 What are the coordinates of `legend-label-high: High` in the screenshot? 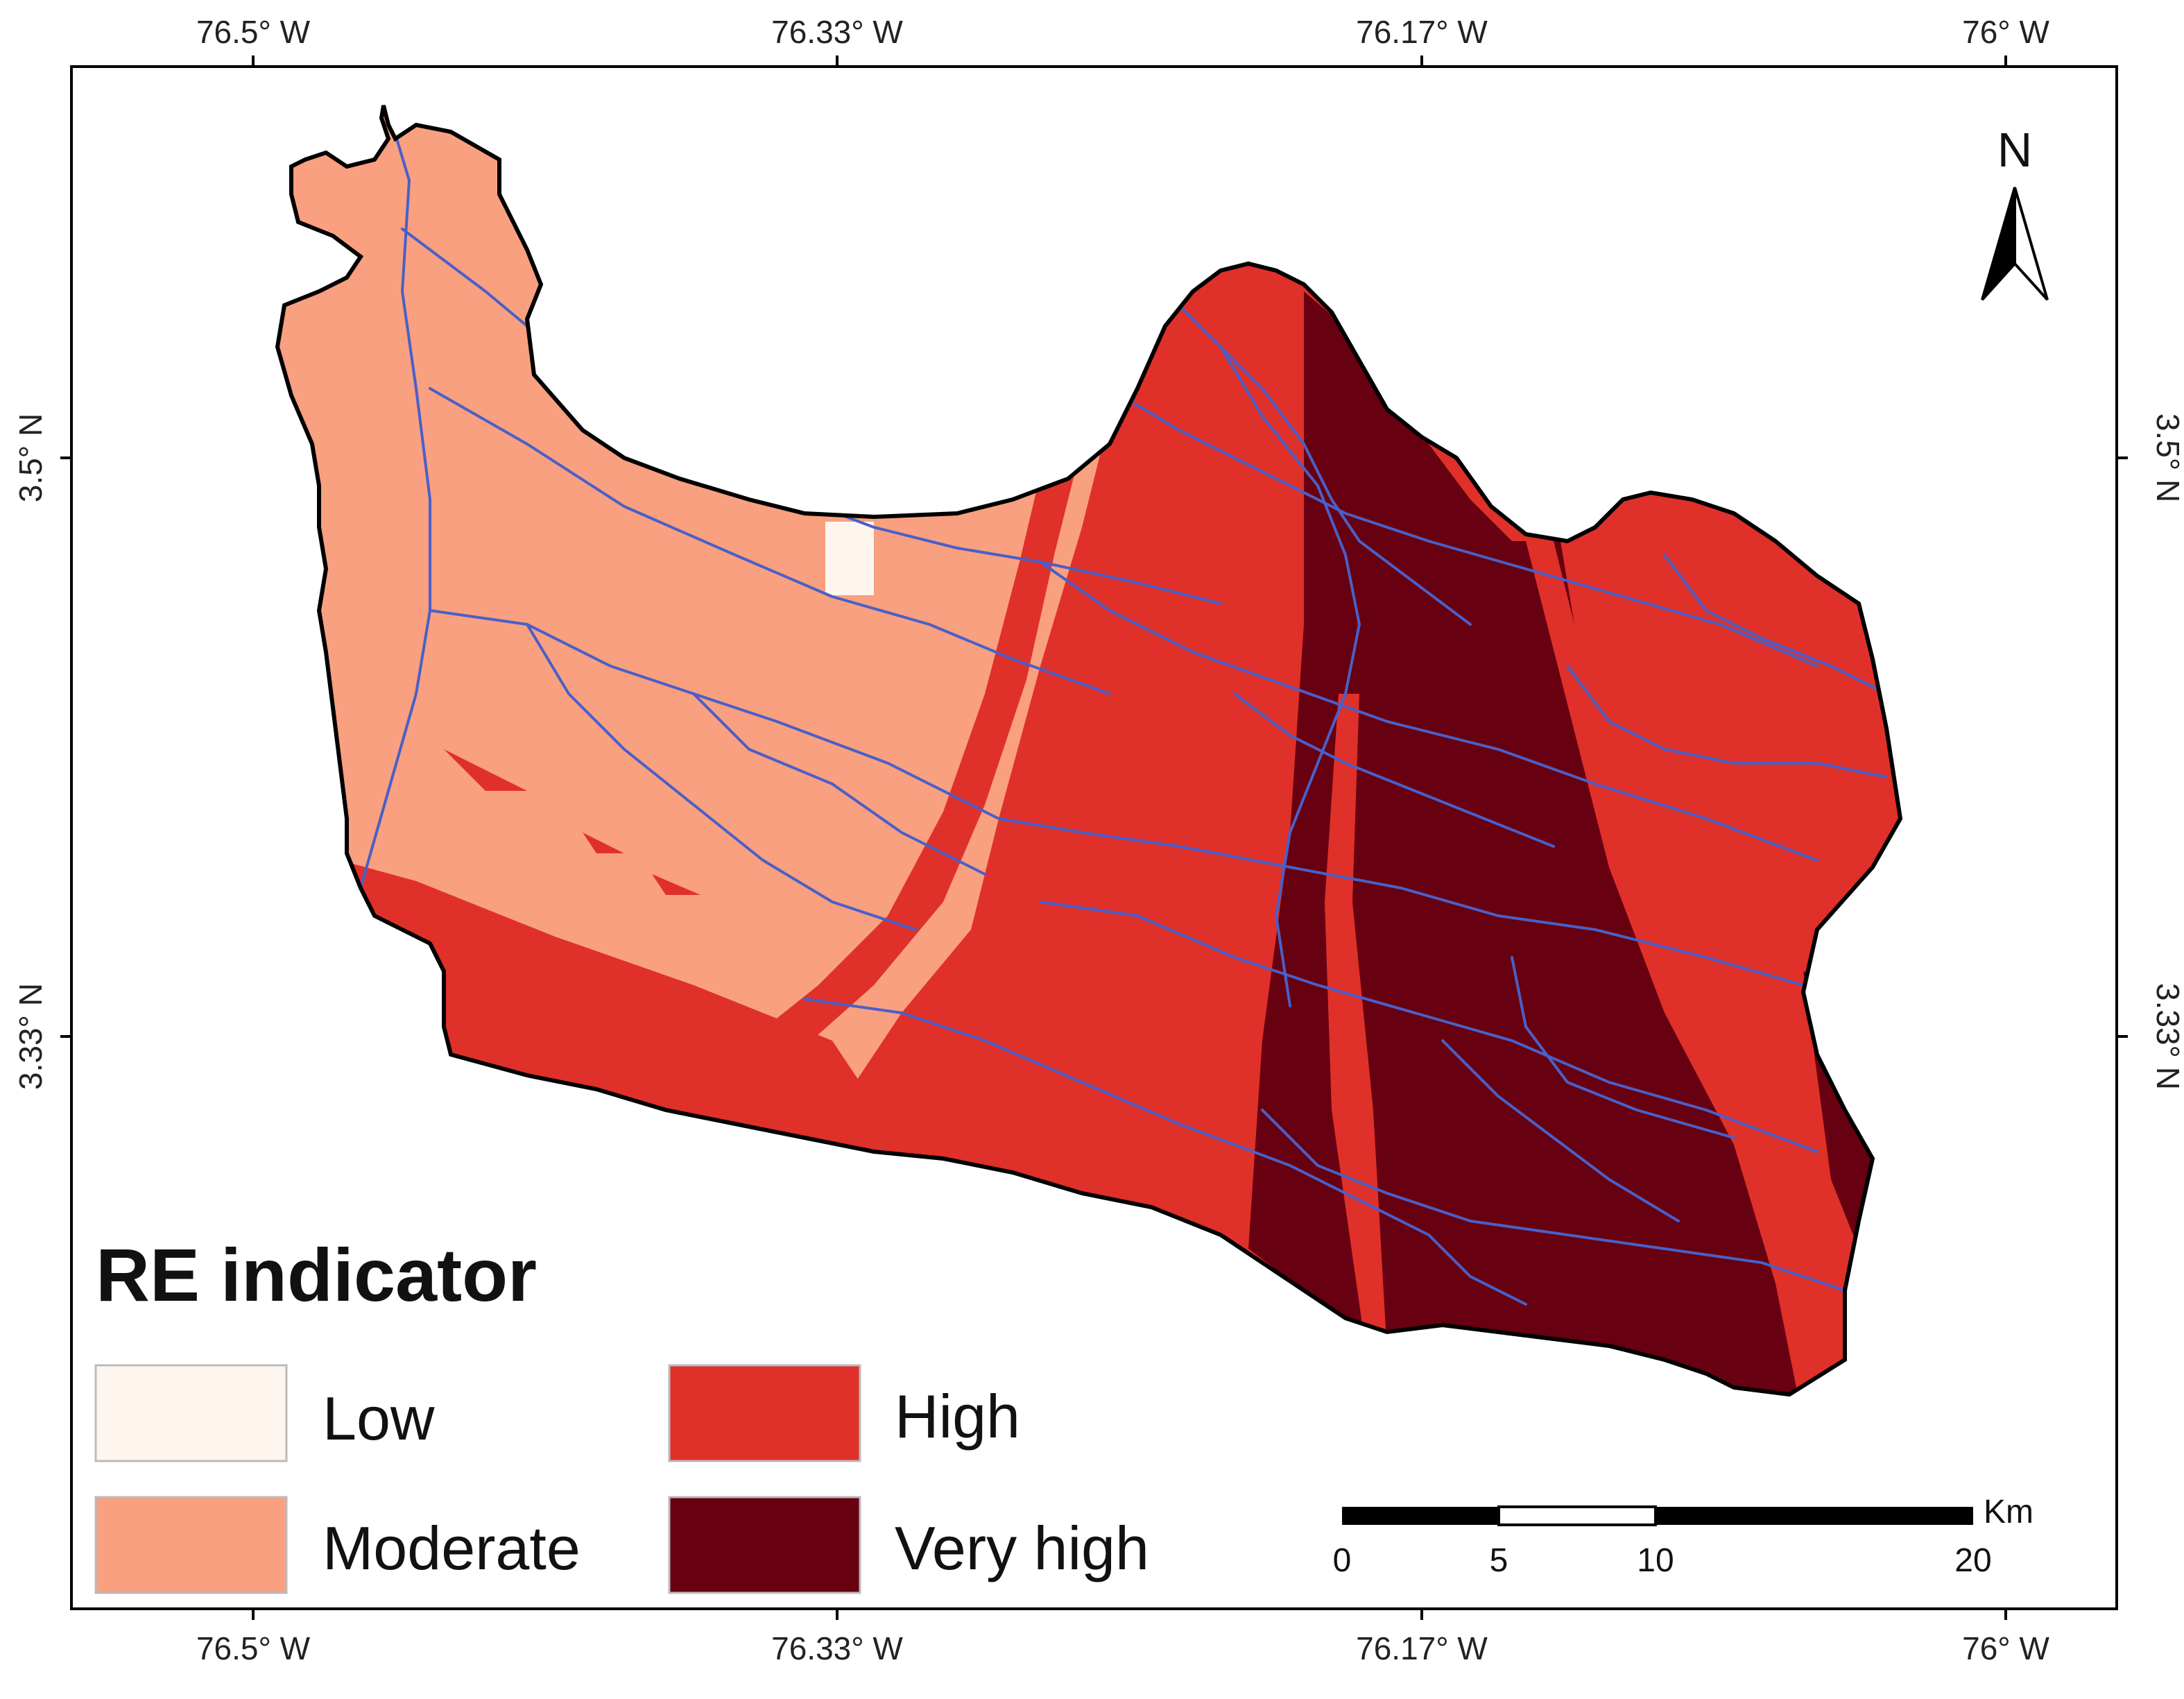 It's located at (957, 1416).